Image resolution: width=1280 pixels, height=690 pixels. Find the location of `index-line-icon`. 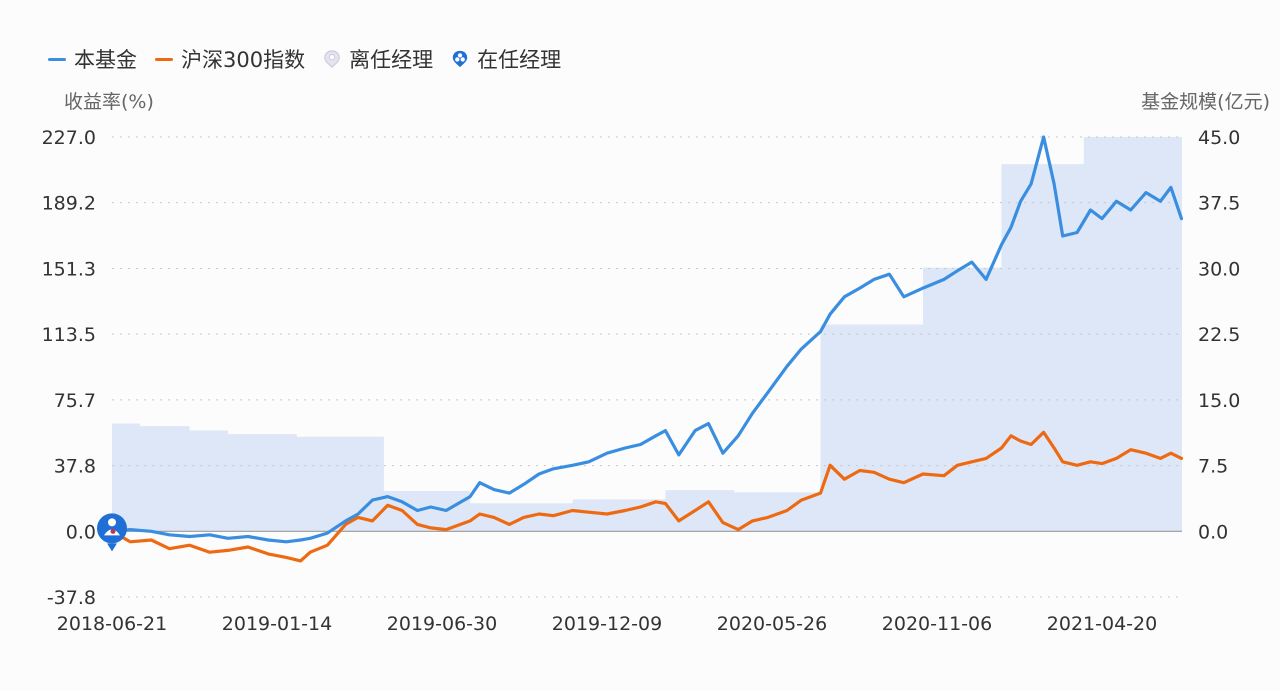

index-line-icon is located at coordinates (164, 59).